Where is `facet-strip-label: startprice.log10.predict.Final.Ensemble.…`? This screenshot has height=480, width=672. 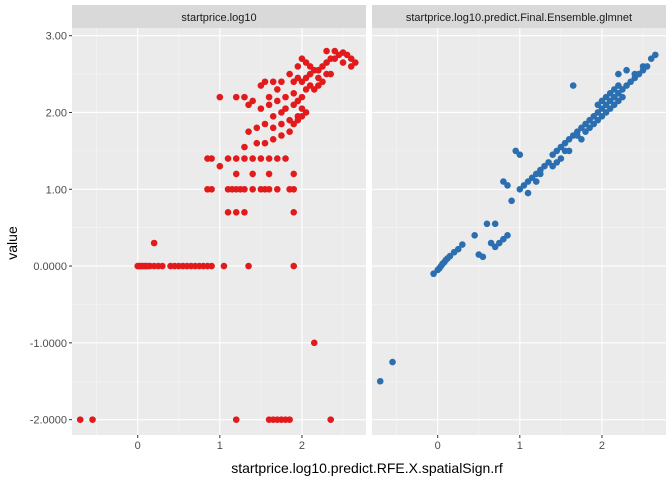 facet-strip-label: startprice.log10.predict.Final.Ensemble.… is located at coordinates (519, 18).